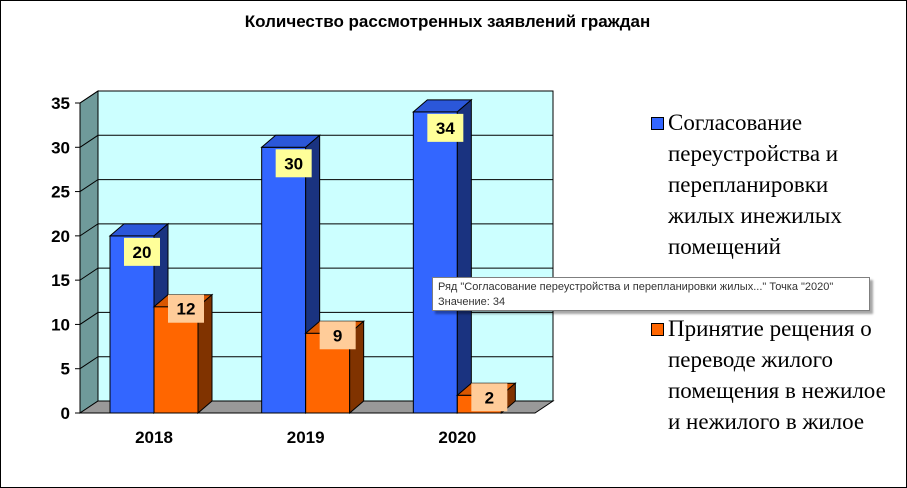 The width and height of the screenshot is (907, 488). What do you see at coordinates (60, 103) in the screenshot?
I see `y-tick-label: 35` at bounding box center [60, 103].